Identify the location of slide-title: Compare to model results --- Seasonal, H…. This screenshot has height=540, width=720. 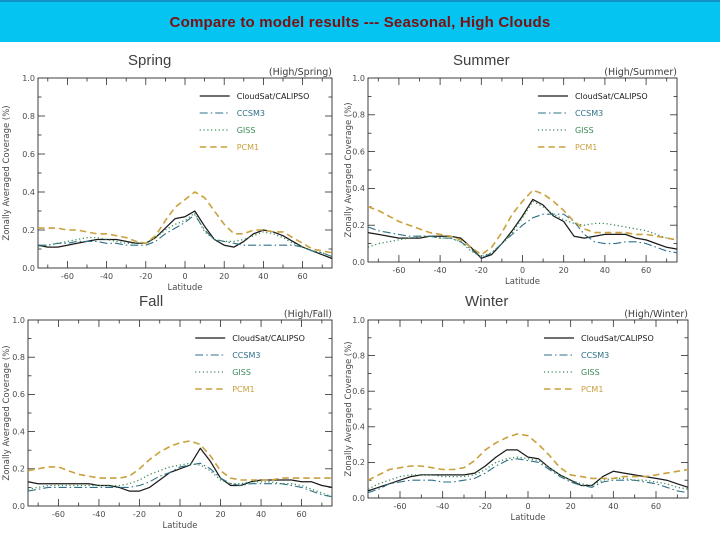
(360, 22).